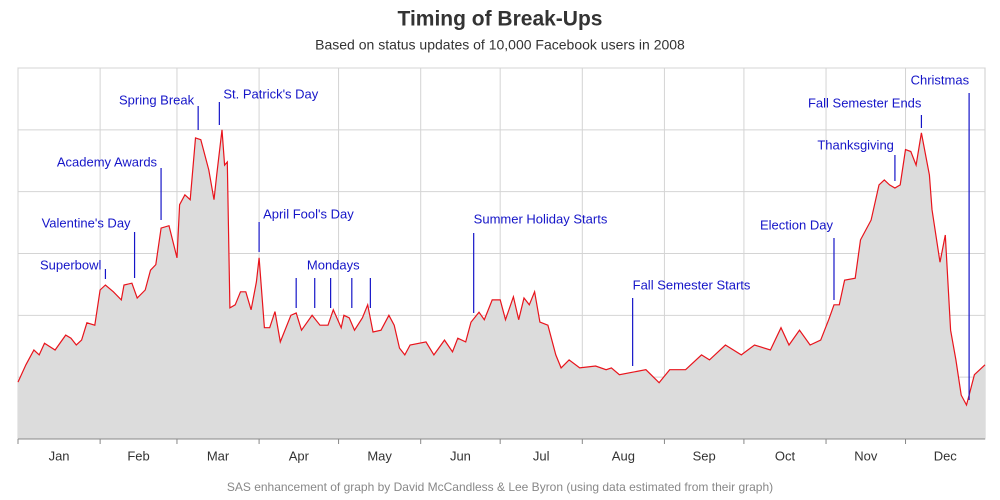 The height and width of the screenshot is (500, 1000). What do you see at coordinates (541, 455) in the screenshot?
I see `x-tick-label: Jul` at bounding box center [541, 455].